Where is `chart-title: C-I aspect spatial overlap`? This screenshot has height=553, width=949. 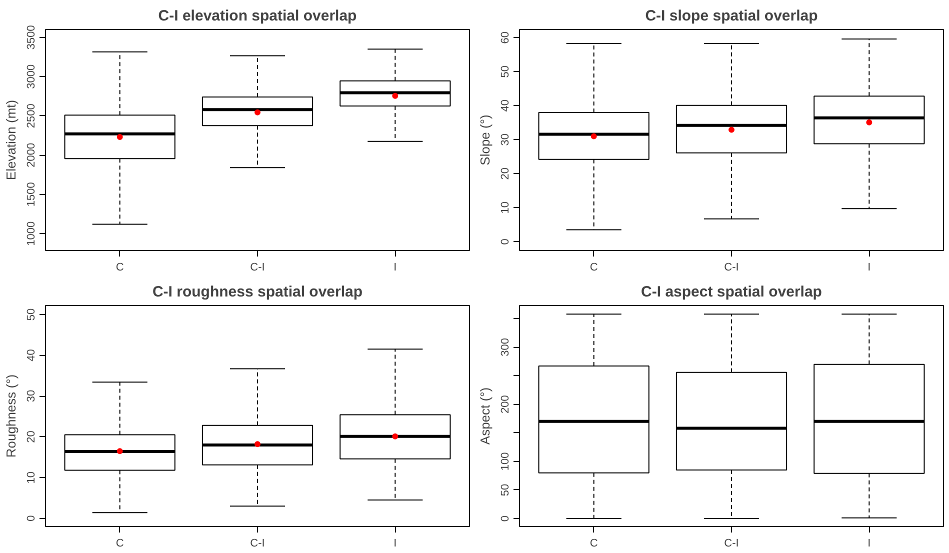
chart-title: C-I aspect spatial overlap is located at coordinates (731, 292).